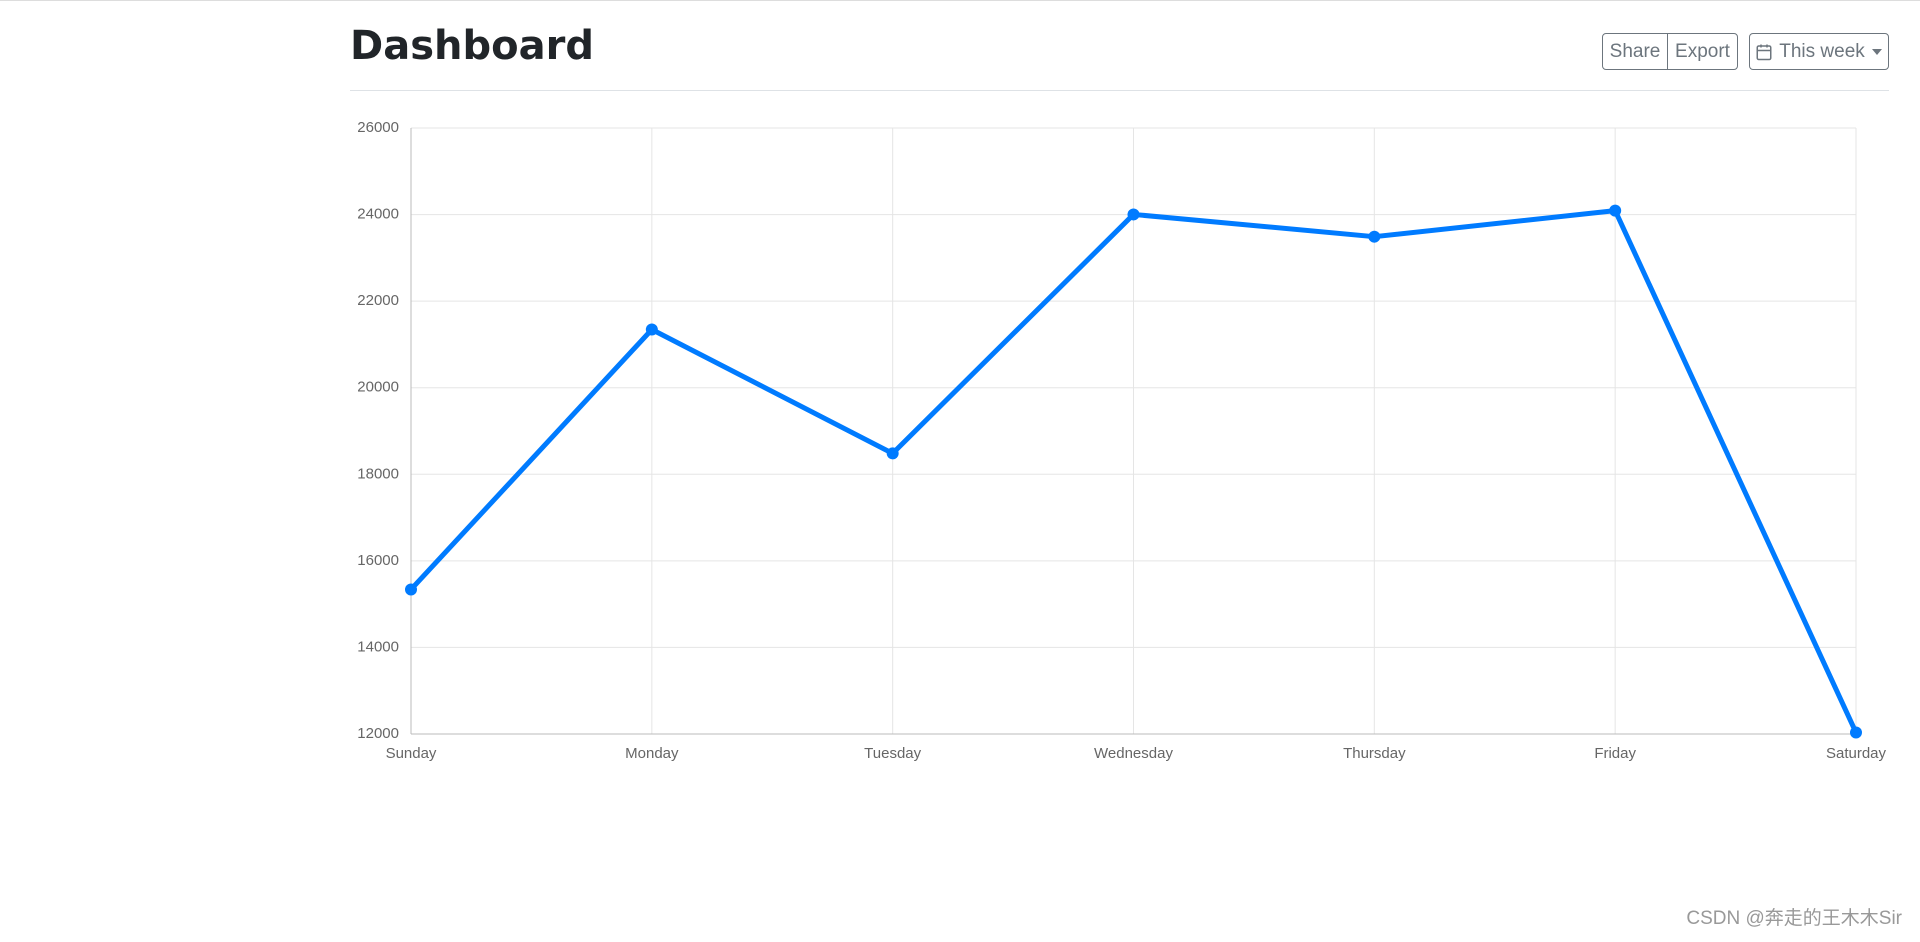 This screenshot has width=1920, height=942. I want to click on x-tick-label: Friday, so click(1615, 753).